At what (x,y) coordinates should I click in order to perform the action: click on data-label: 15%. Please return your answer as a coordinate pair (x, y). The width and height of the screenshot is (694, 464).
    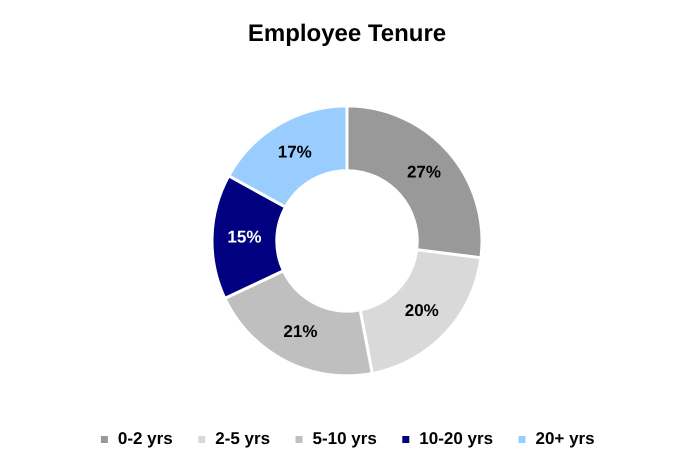
    Looking at the image, I should click on (244, 236).